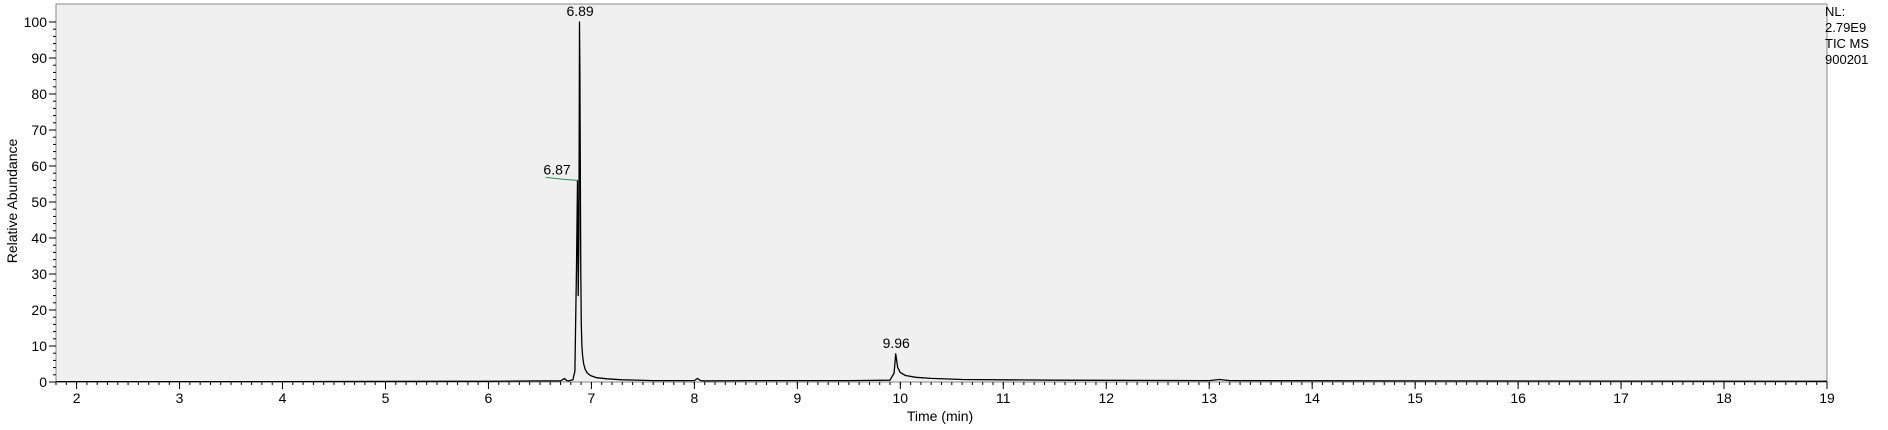  What do you see at coordinates (901, 398) in the screenshot?
I see `x-tick-label: 10` at bounding box center [901, 398].